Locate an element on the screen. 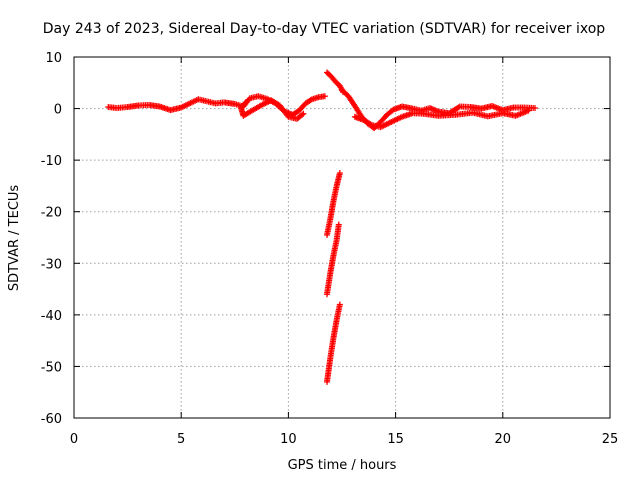 This screenshot has width=640, height=480. y-tick-label: -10 is located at coordinates (51, 161).